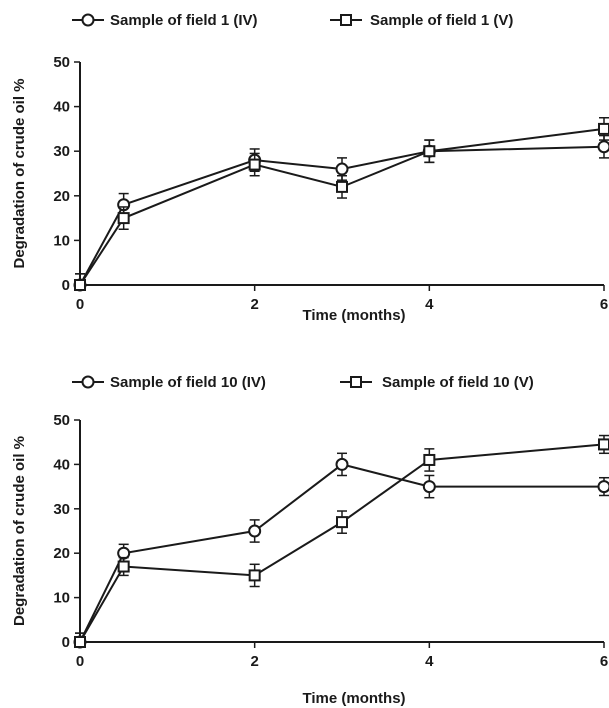 The image size is (609, 708). What do you see at coordinates (441, 20) in the screenshot?
I see `legend-label: Sample of field 1 (V)` at bounding box center [441, 20].